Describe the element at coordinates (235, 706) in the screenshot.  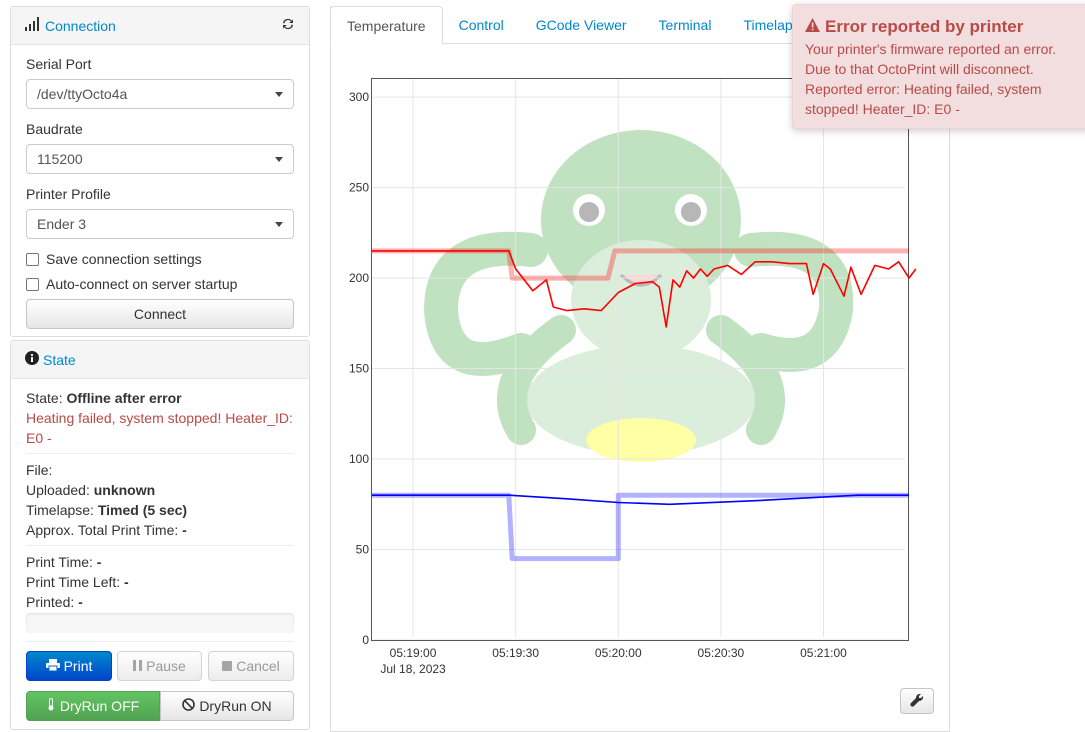
I see `dryrun-on-label: DryRun ON` at that location.